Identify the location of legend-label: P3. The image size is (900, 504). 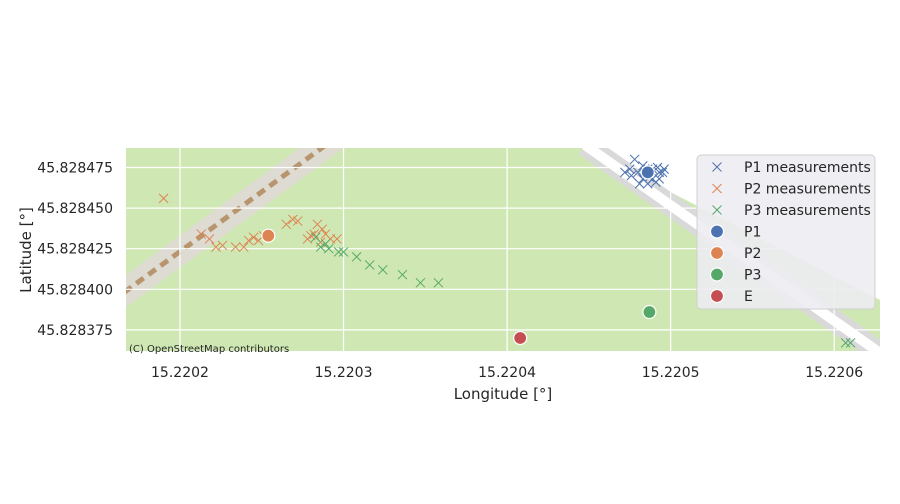
(752, 276).